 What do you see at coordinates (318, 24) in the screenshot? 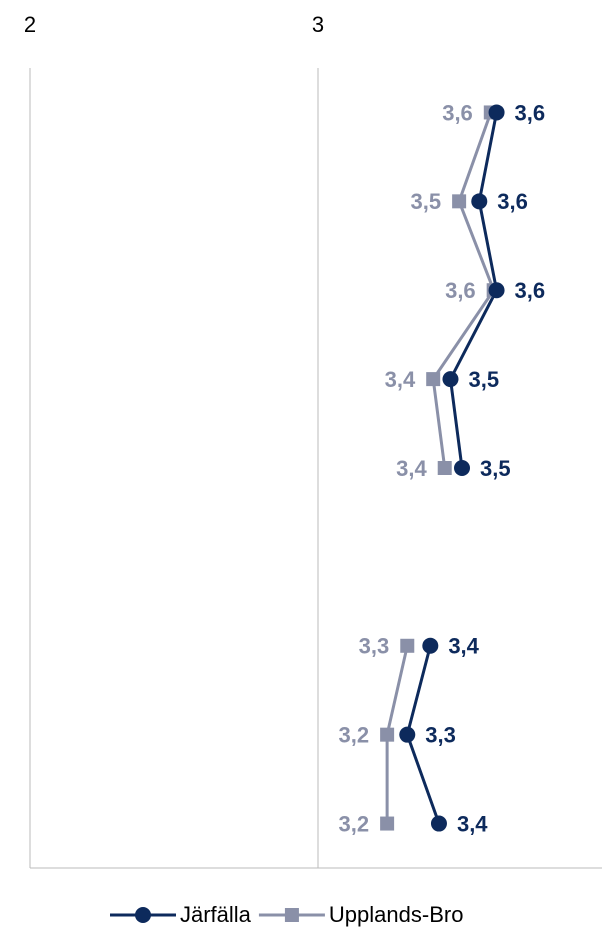
I see `x-tick-label: 3` at bounding box center [318, 24].